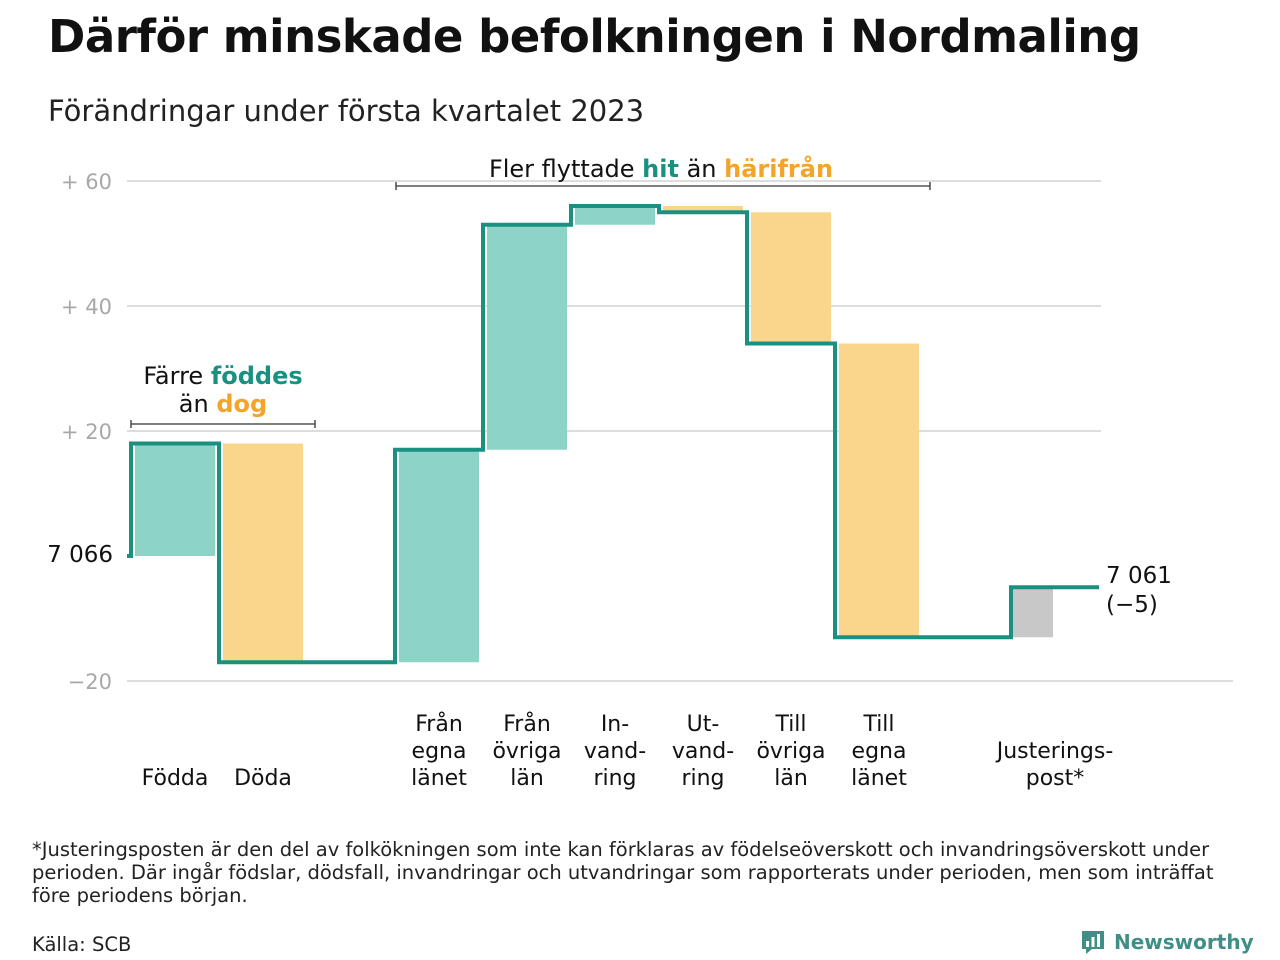 This screenshot has height=960, width=1280. Describe the element at coordinates (198, 404) in the screenshot. I see `births-annotation-prefix2: än` at that location.